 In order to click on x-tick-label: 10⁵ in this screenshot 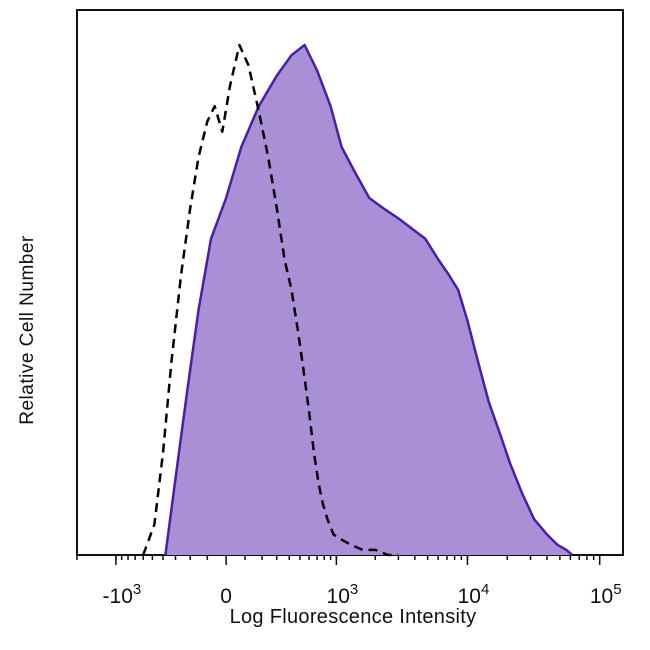, I will do `click(606, 594)`.